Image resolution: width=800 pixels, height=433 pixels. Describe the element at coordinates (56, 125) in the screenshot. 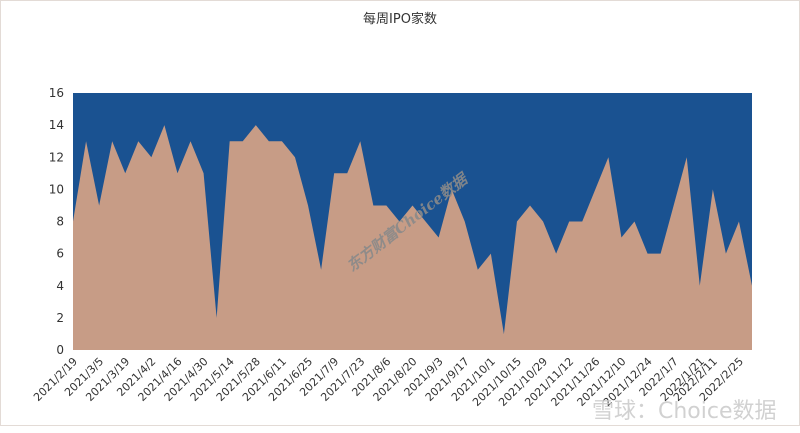

I see `y-tick-label: 14` at that location.